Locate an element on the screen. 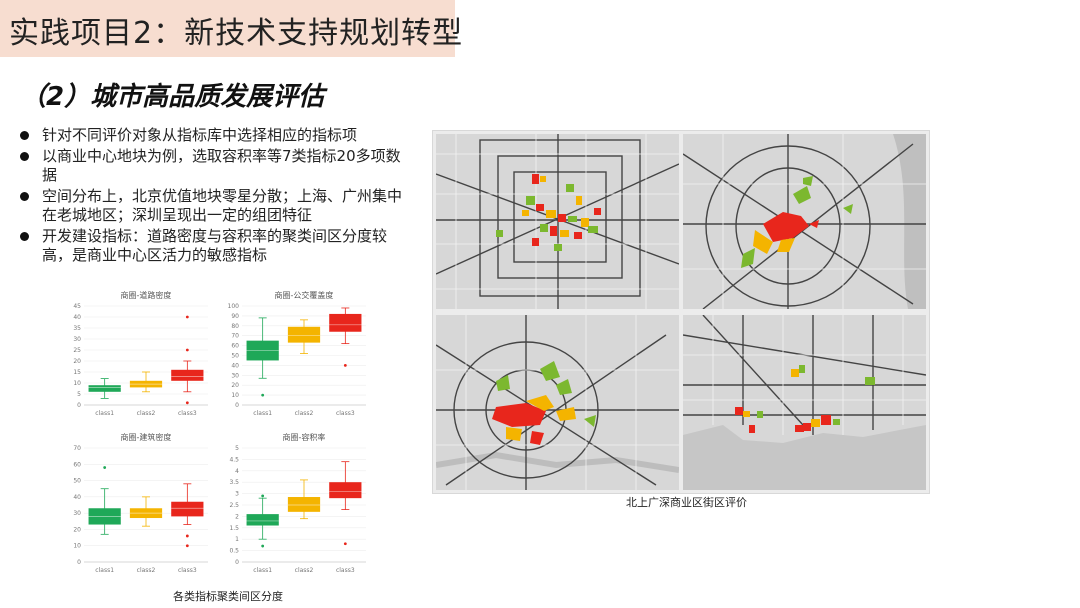  map-shenzhen-image is located at coordinates (804, 402).